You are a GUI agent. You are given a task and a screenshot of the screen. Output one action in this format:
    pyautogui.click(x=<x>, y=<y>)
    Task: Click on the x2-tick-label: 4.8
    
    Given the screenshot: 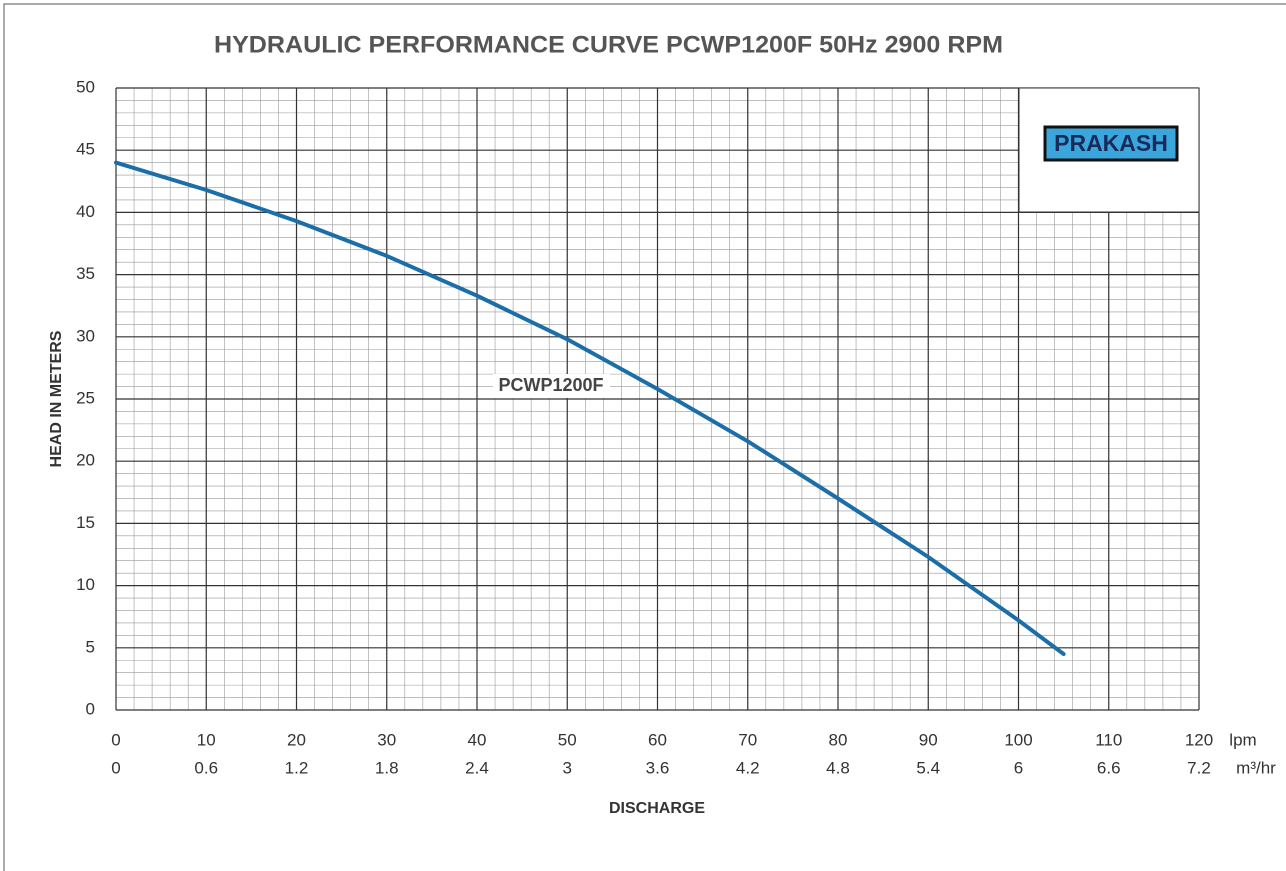 What is the action you would take?
    pyautogui.click(x=838, y=767)
    